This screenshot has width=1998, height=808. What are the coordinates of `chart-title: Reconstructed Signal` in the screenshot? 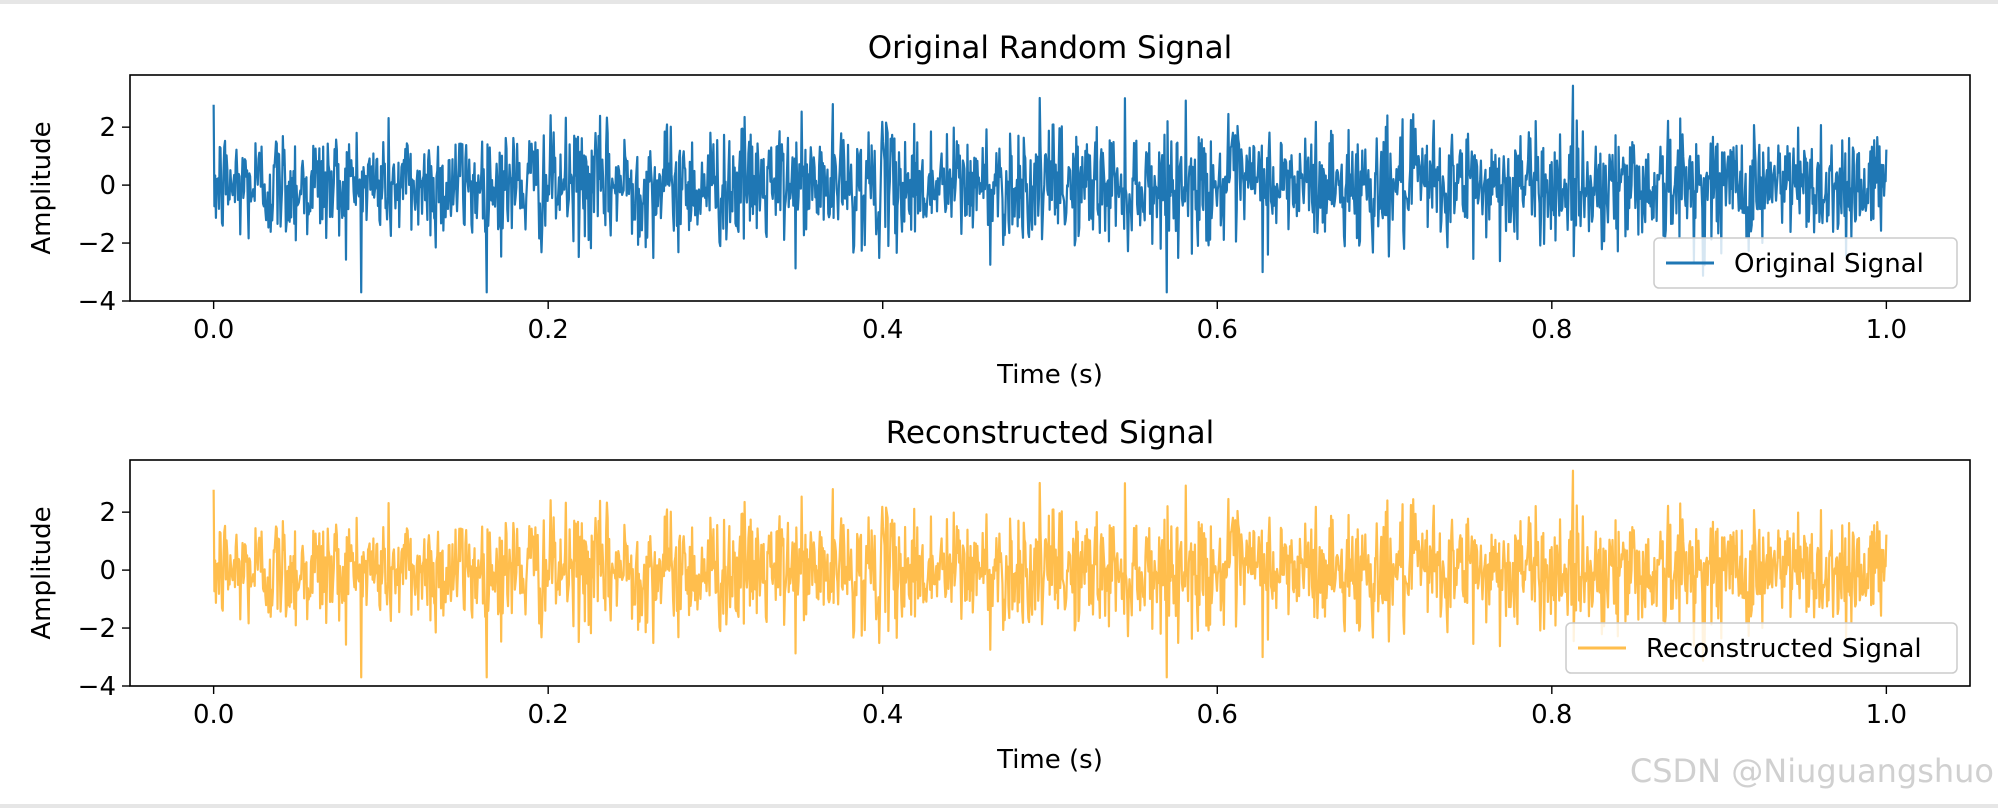 It's located at (1050, 433).